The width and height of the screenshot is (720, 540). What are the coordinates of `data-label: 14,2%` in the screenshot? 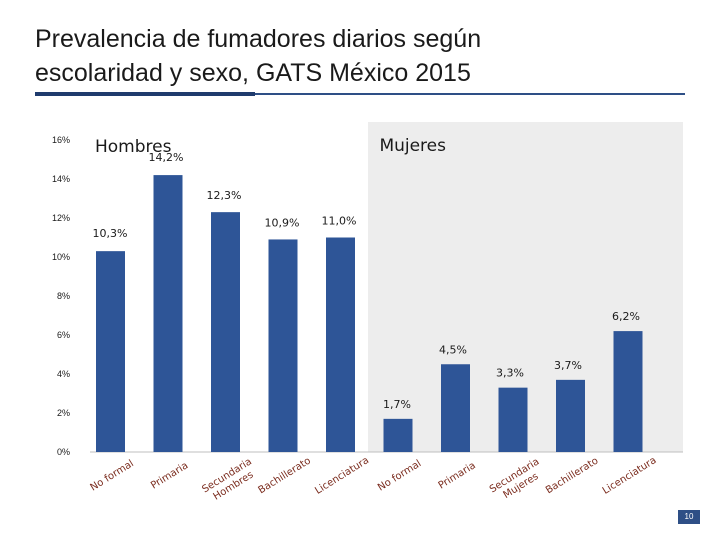 It's located at (166, 157).